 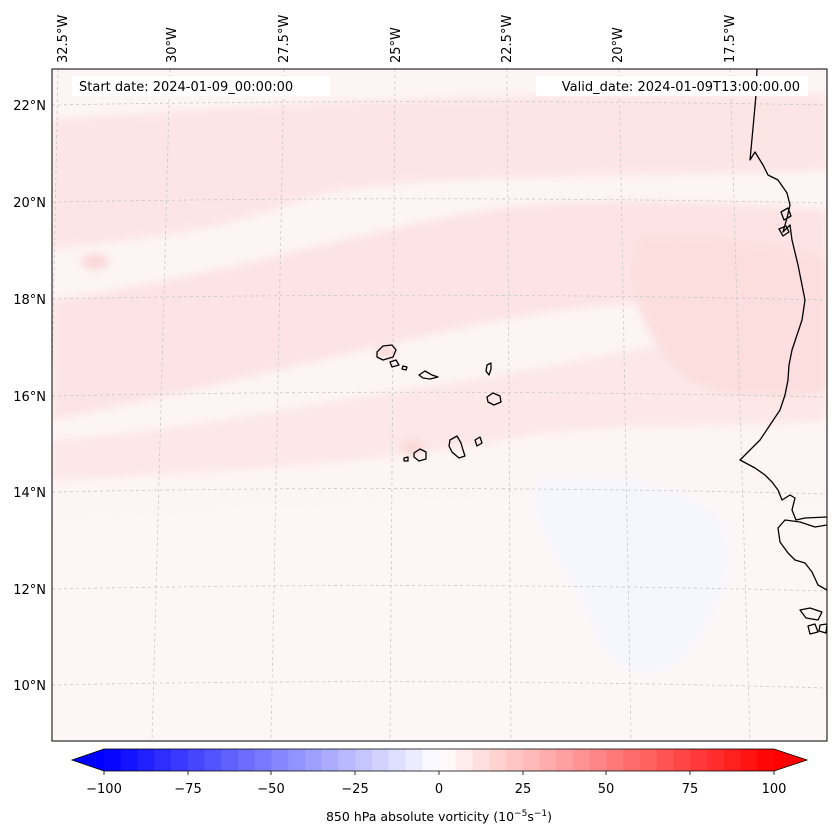 I want to click on cape-verde-islands, so click(x=439, y=403).